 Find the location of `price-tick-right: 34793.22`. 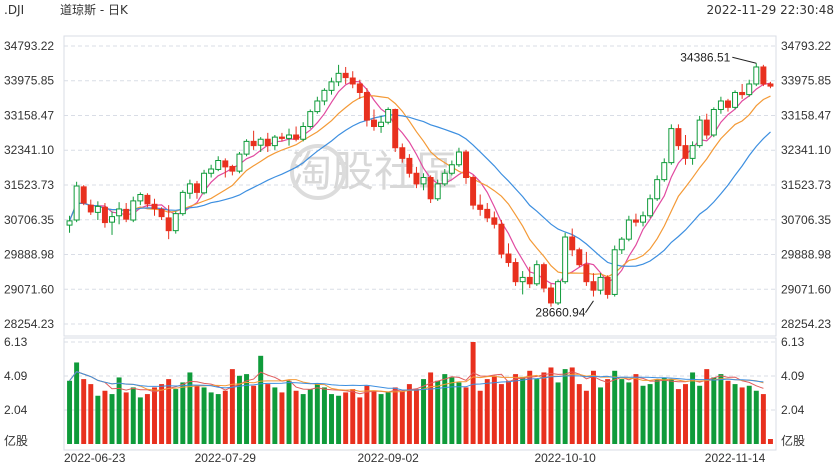

price-tick-right: 34793.22 is located at coordinates (806, 46).